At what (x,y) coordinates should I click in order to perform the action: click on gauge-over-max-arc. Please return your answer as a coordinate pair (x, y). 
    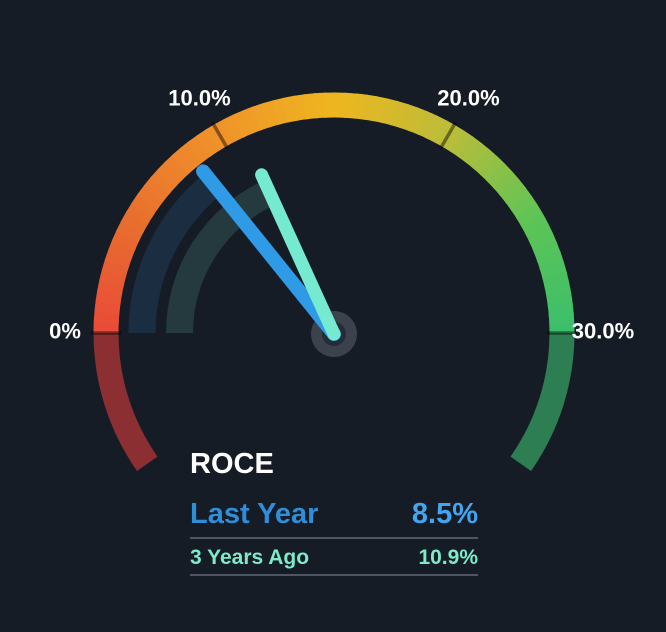
    Looking at the image, I should click on (542, 401).